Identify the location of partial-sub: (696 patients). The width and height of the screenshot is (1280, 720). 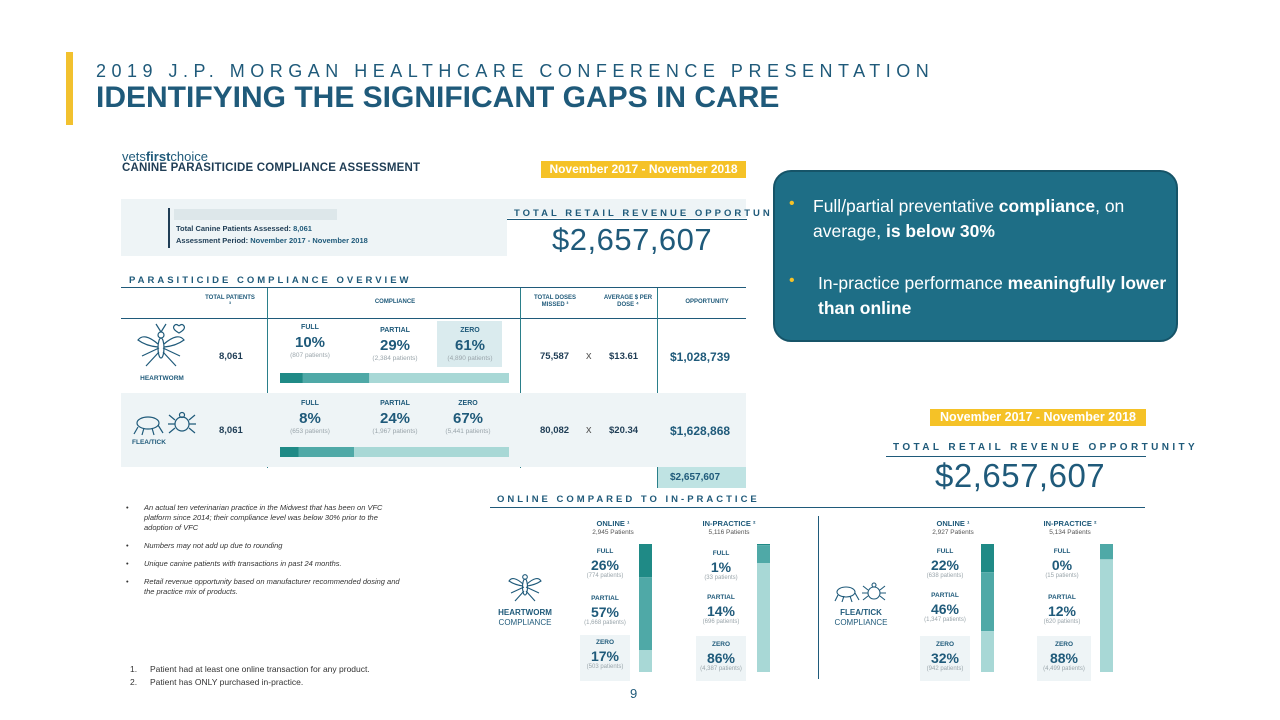
(721, 622).